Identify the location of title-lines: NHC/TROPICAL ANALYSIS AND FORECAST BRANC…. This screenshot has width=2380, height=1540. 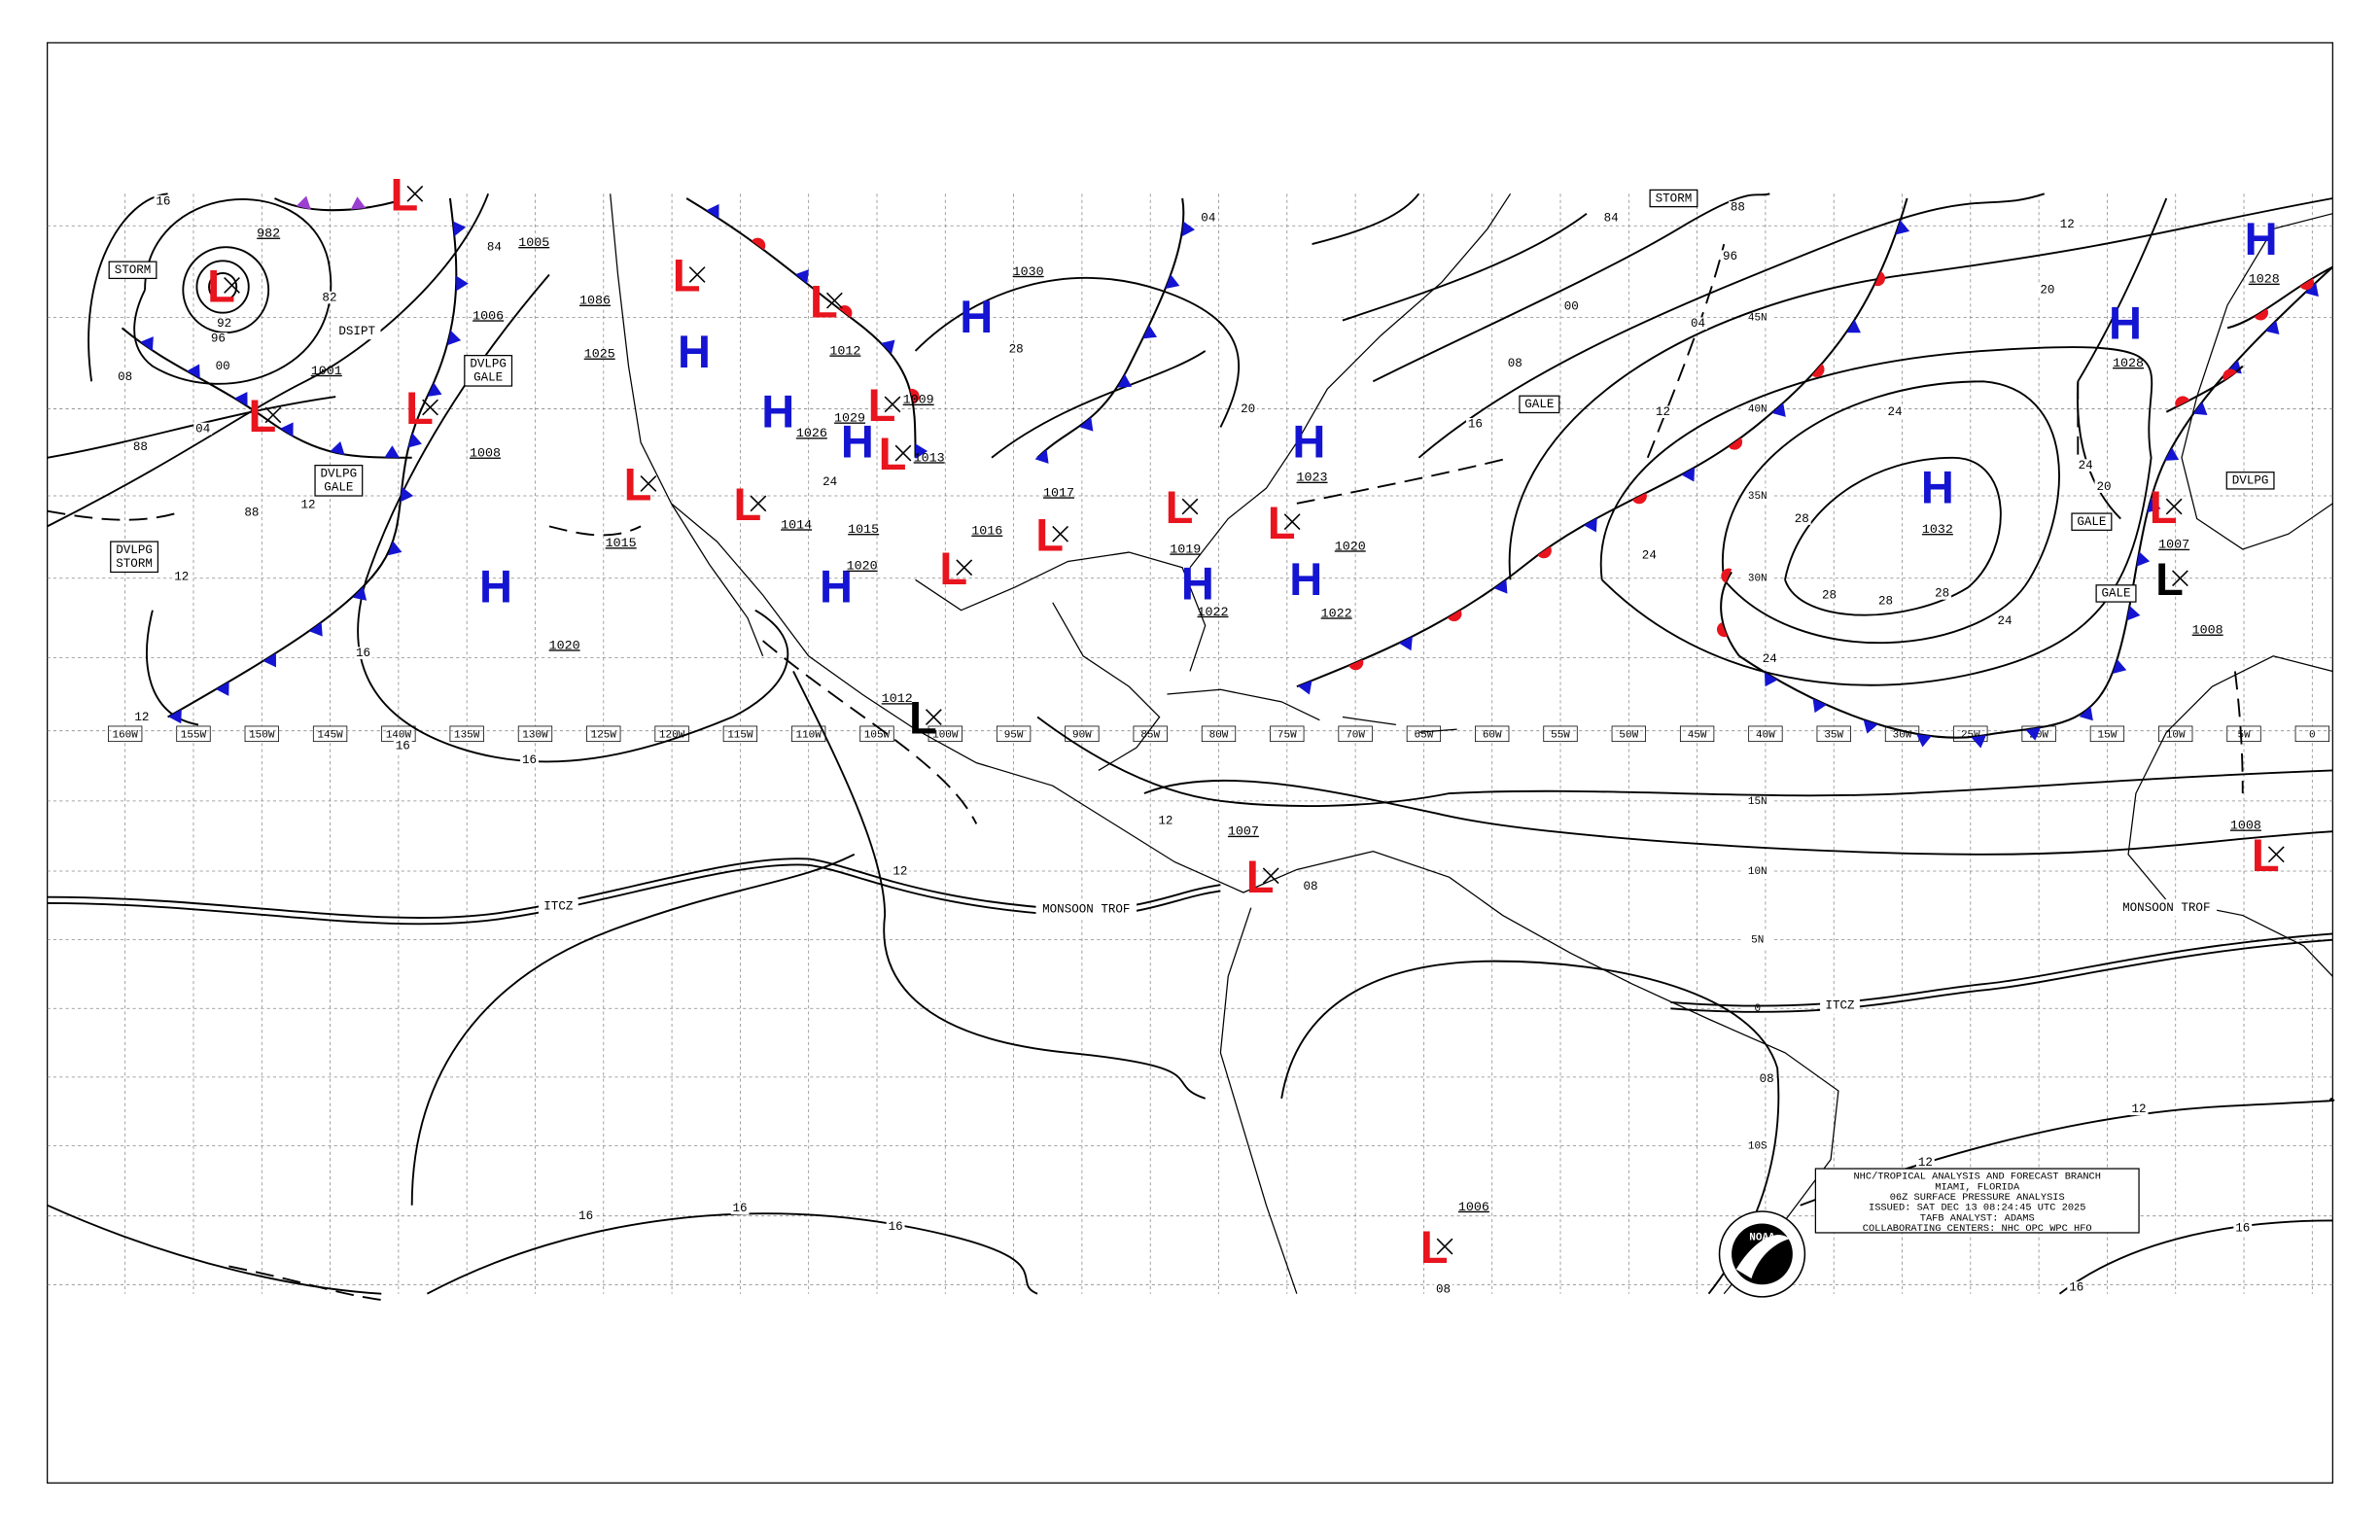
(1977, 1203).